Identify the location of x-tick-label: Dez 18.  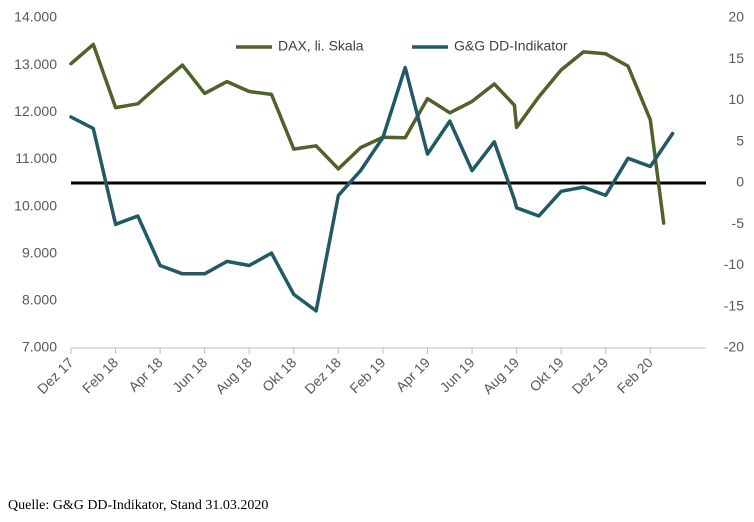
(322, 375).